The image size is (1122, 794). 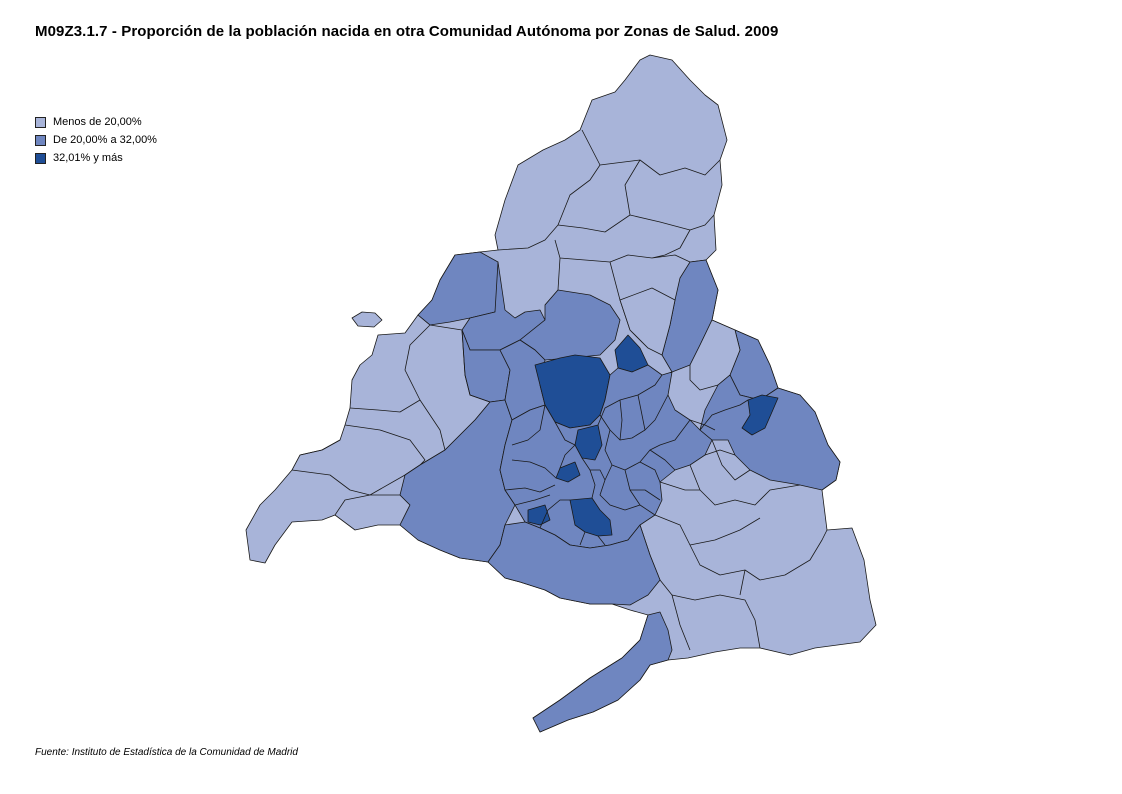 I want to click on zone-island, so click(x=367, y=319).